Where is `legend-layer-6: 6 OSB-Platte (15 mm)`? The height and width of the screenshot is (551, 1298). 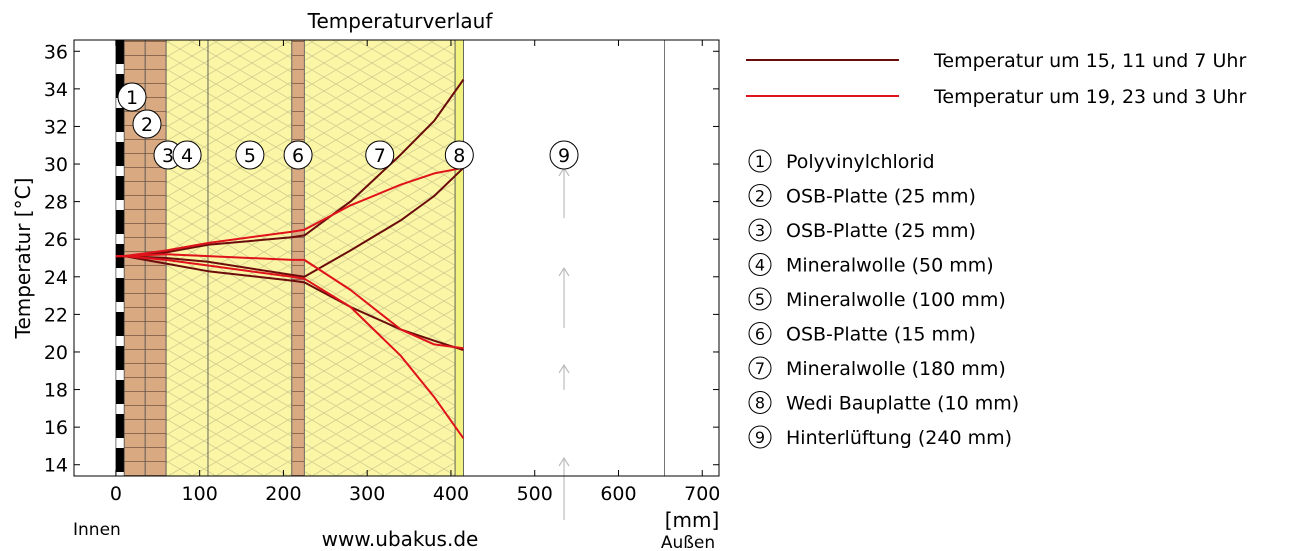 legend-layer-6: 6 OSB-Platte (15 mm) is located at coordinates (862, 334).